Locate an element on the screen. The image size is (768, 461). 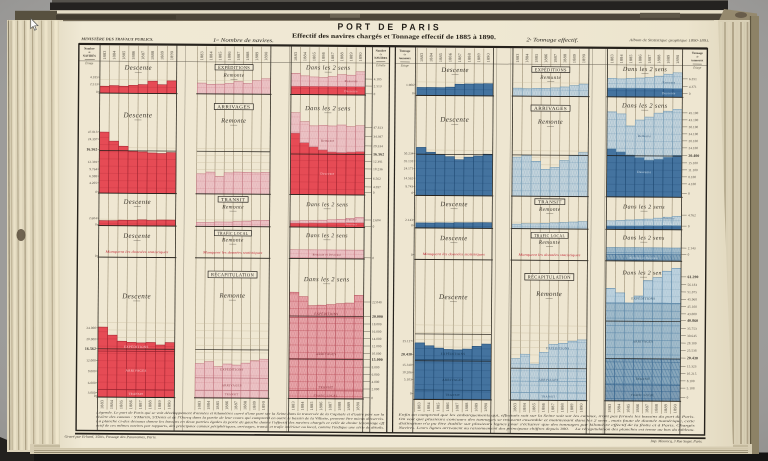
svg-text: 35.131 is located at coordinates (409, 161).